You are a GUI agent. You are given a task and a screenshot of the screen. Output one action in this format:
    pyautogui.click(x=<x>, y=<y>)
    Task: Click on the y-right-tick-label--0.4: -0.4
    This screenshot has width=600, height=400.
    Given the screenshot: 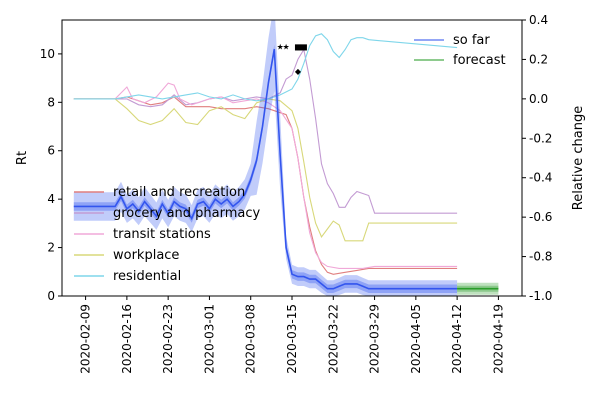 What is the action you would take?
    pyautogui.click(x=540, y=178)
    